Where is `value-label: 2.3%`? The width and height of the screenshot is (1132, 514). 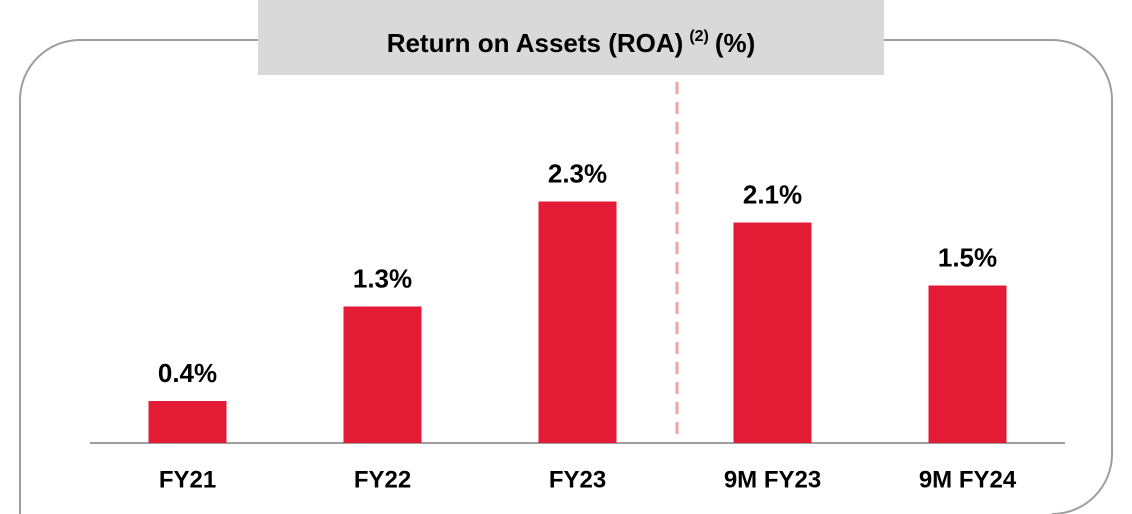 value-label: 2.3% is located at coordinates (577, 173).